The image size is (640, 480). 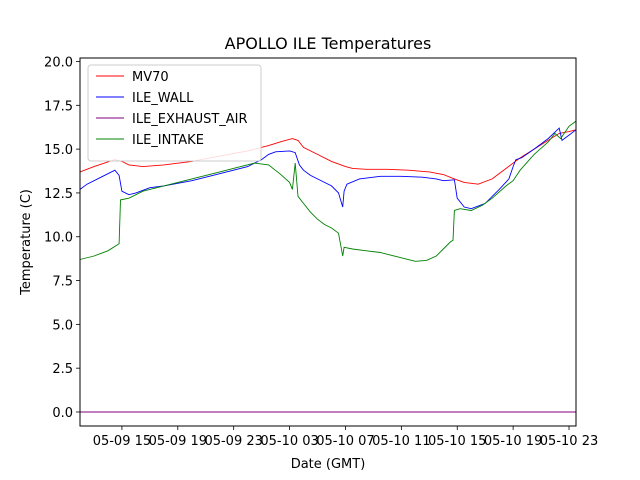 I want to click on legend-label: ILE_INTAKE, so click(x=168, y=140).